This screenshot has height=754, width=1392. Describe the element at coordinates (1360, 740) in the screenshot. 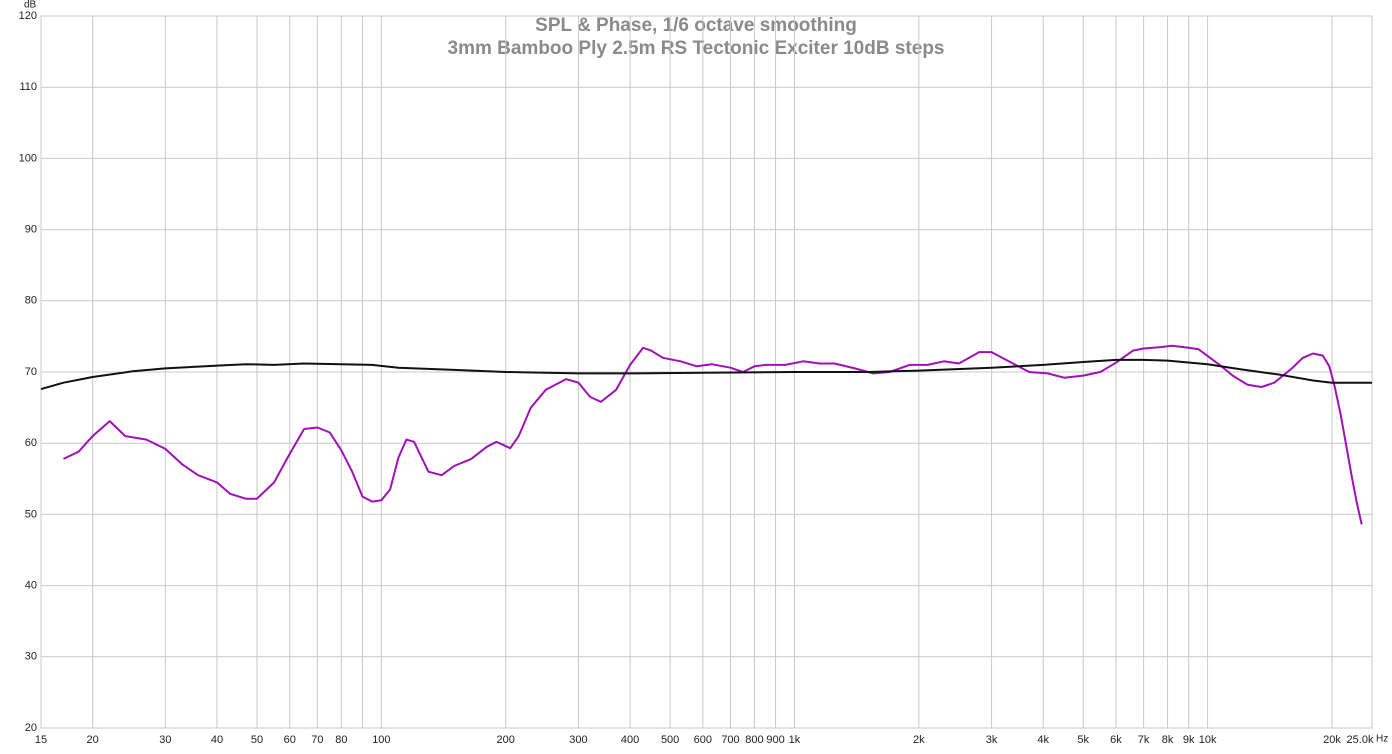

I see `x-tick-label: 25.0k` at that location.